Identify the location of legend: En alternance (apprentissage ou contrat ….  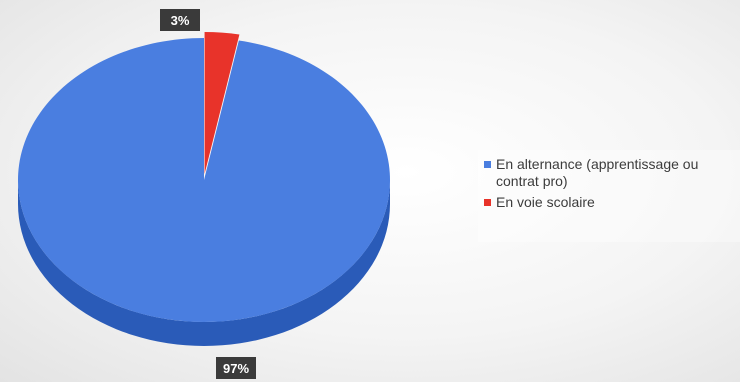
(609, 196).